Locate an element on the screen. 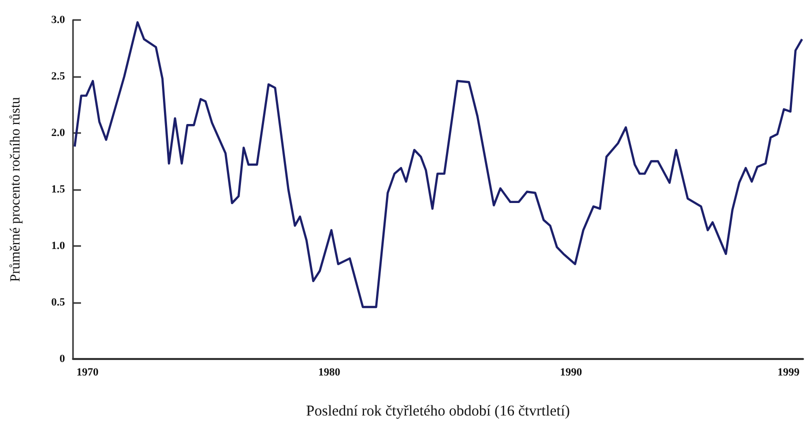  x-tick-label: 1999 is located at coordinates (788, 372).